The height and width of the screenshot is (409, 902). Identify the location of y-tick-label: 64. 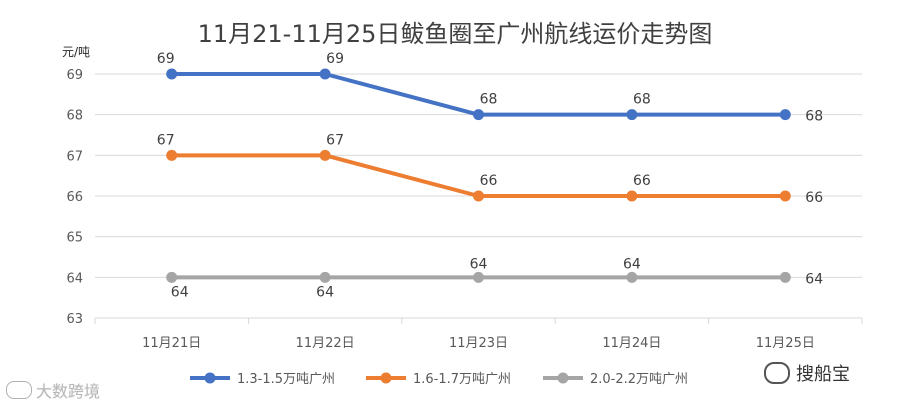
(74, 278).